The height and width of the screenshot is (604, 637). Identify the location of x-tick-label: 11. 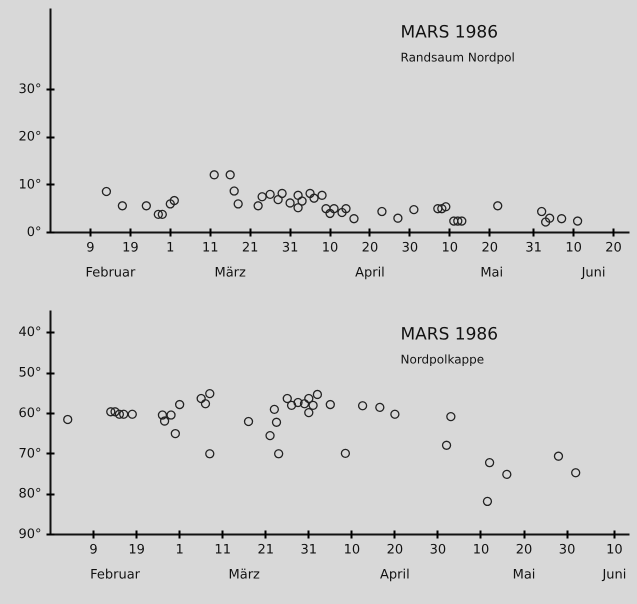
(210, 248).